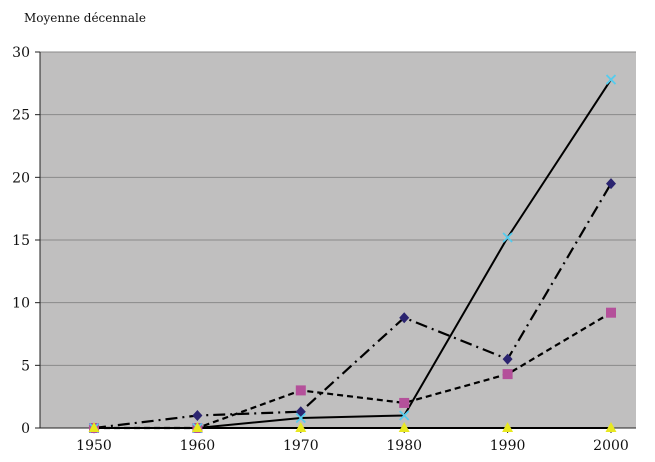 The width and height of the screenshot is (655, 462). What do you see at coordinates (611, 184) in the screenshot?
I see `data-point-s1-2000` at bounding box center [611, 184].